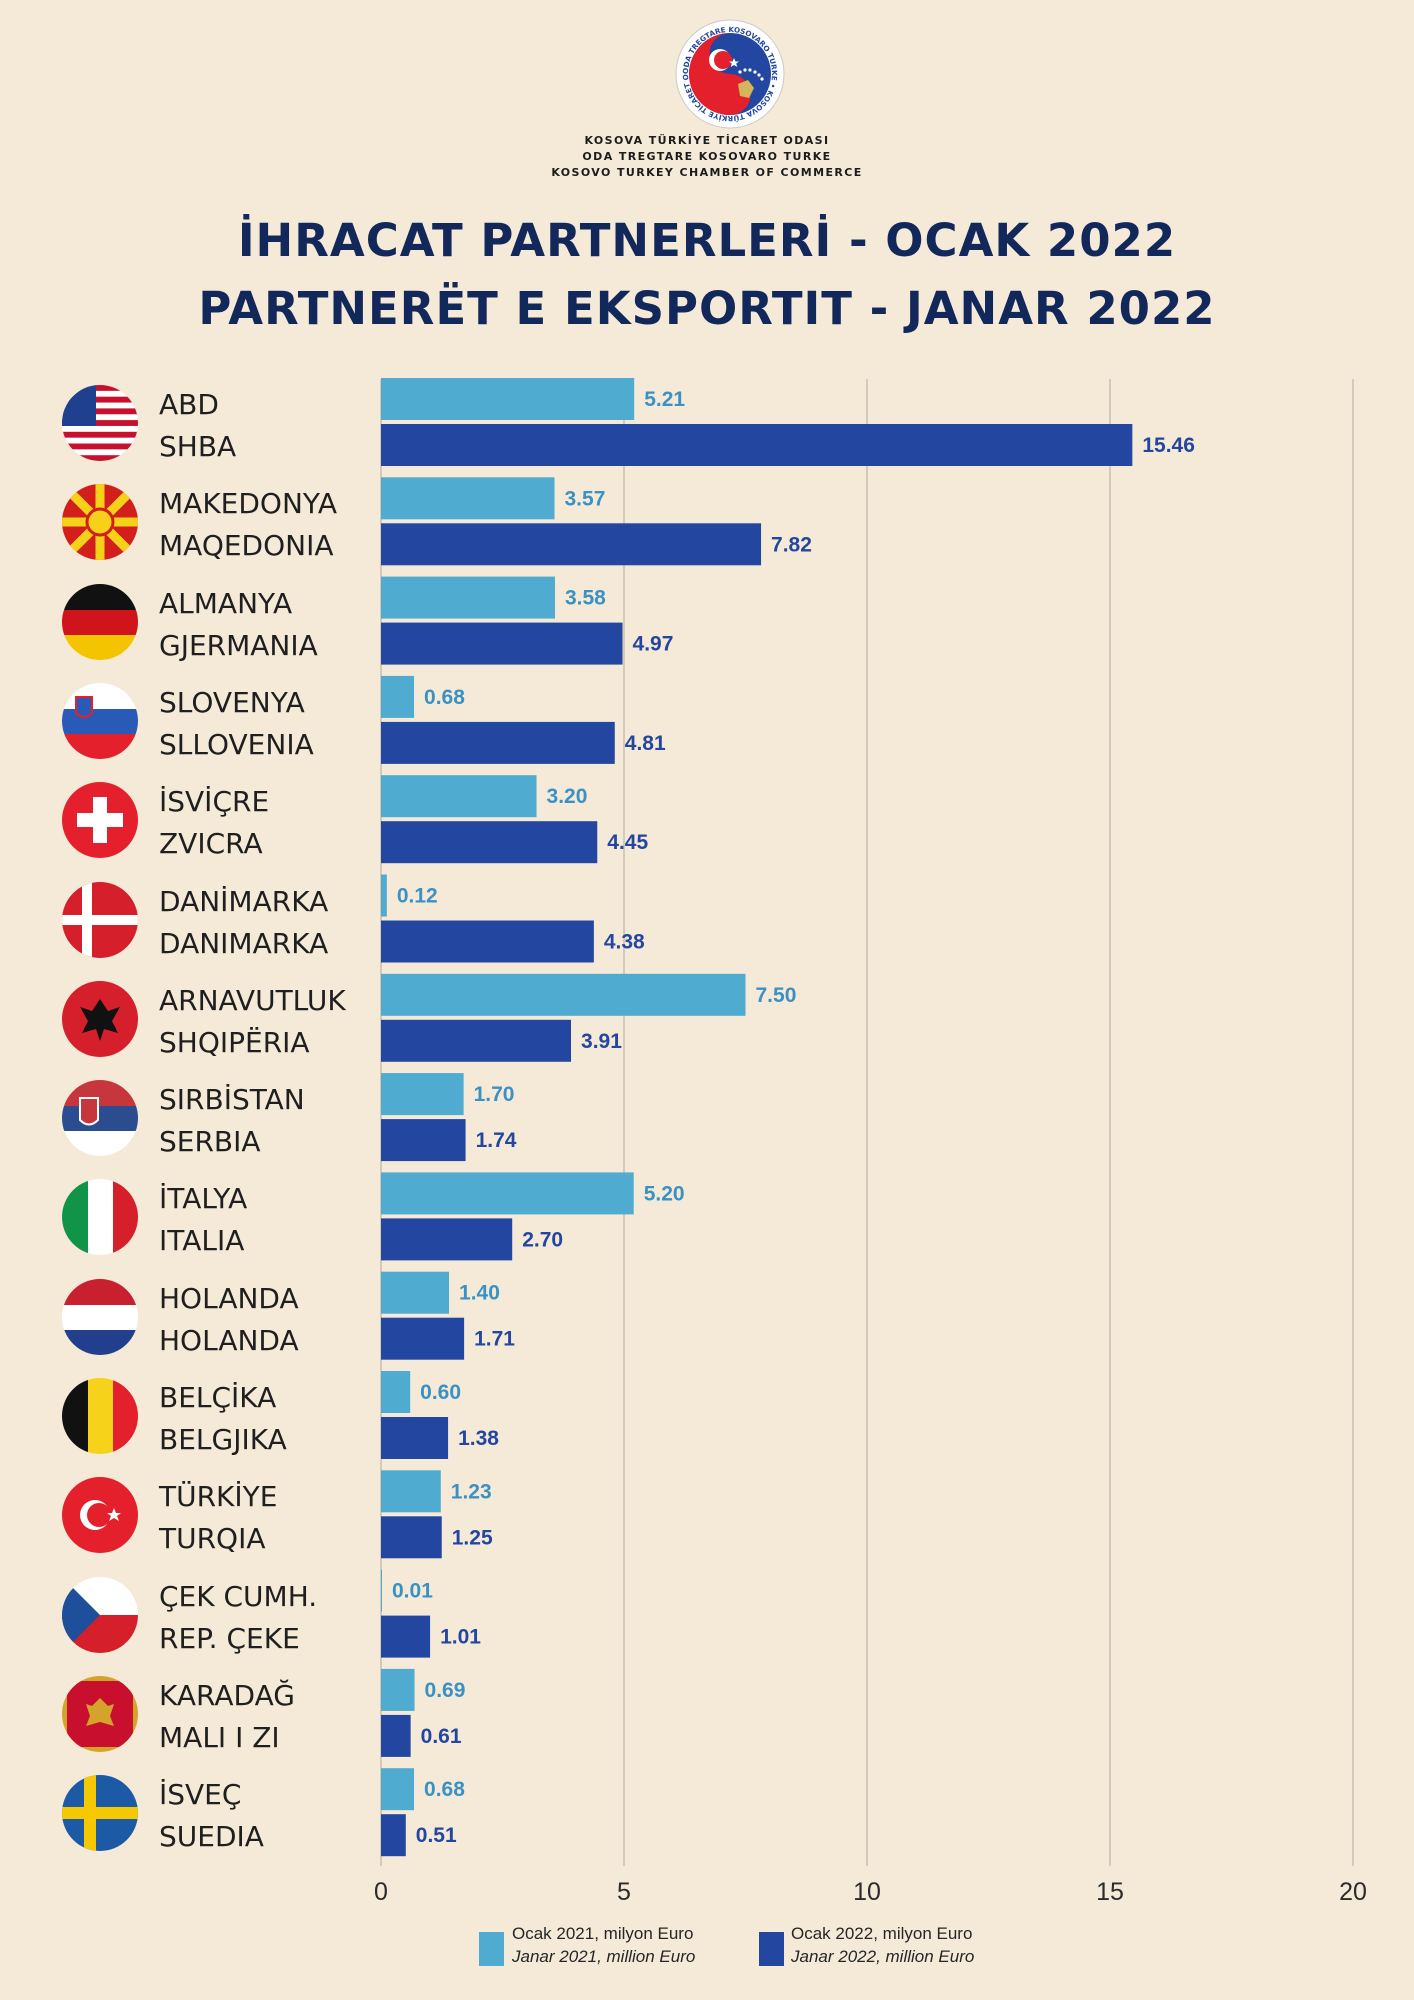 Image resolution: width=1414 pixels, height=2000 pixels. I want to click on north-macedonia-flag-icon, so click(100, 522).